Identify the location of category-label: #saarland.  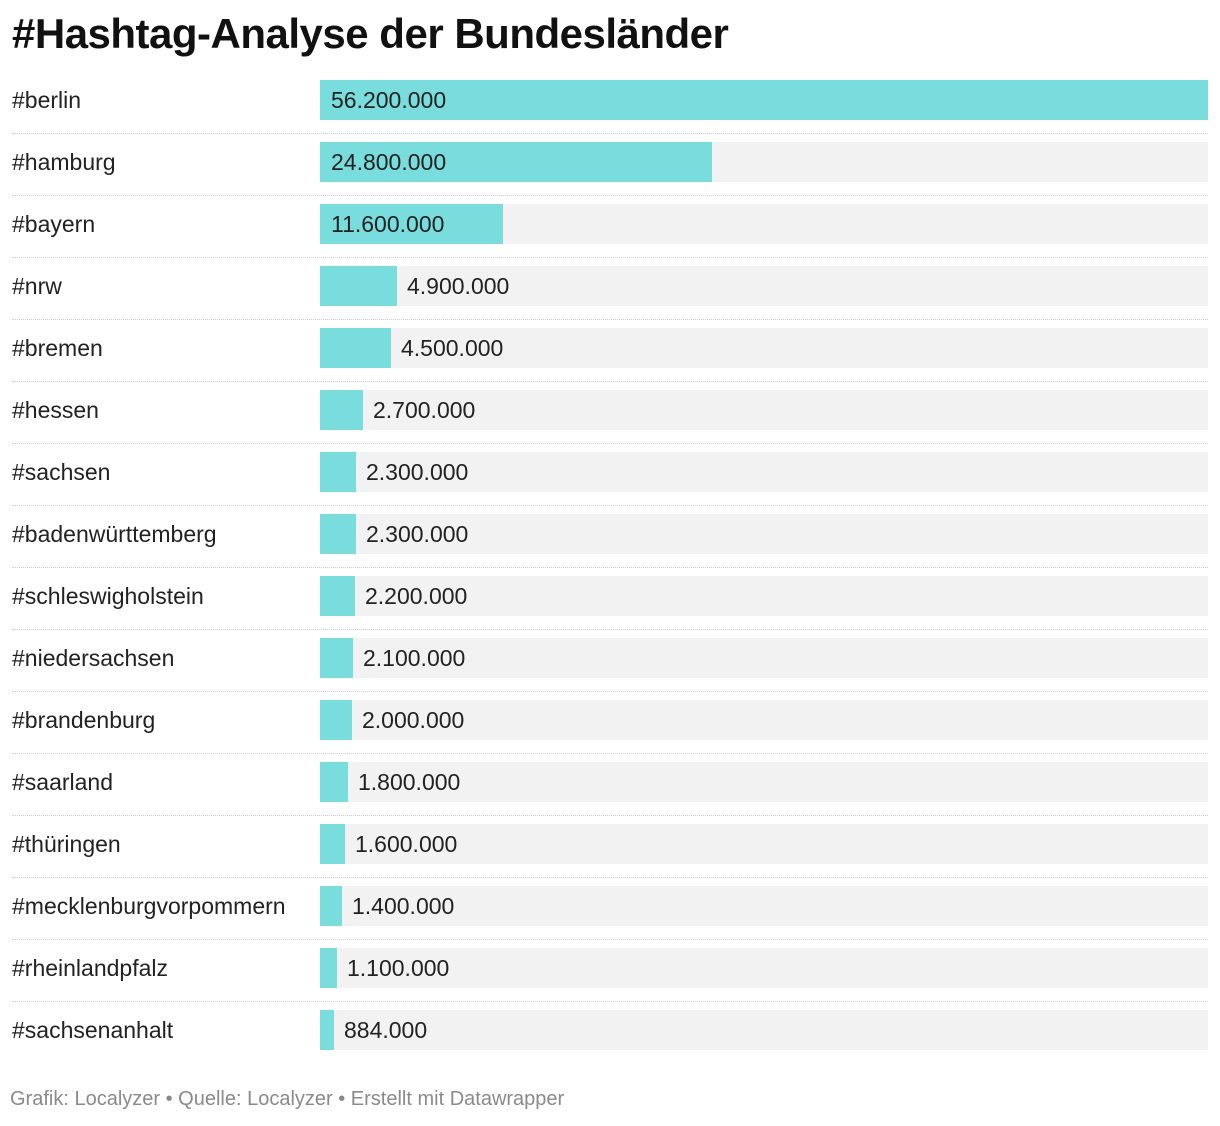
(63, 782).